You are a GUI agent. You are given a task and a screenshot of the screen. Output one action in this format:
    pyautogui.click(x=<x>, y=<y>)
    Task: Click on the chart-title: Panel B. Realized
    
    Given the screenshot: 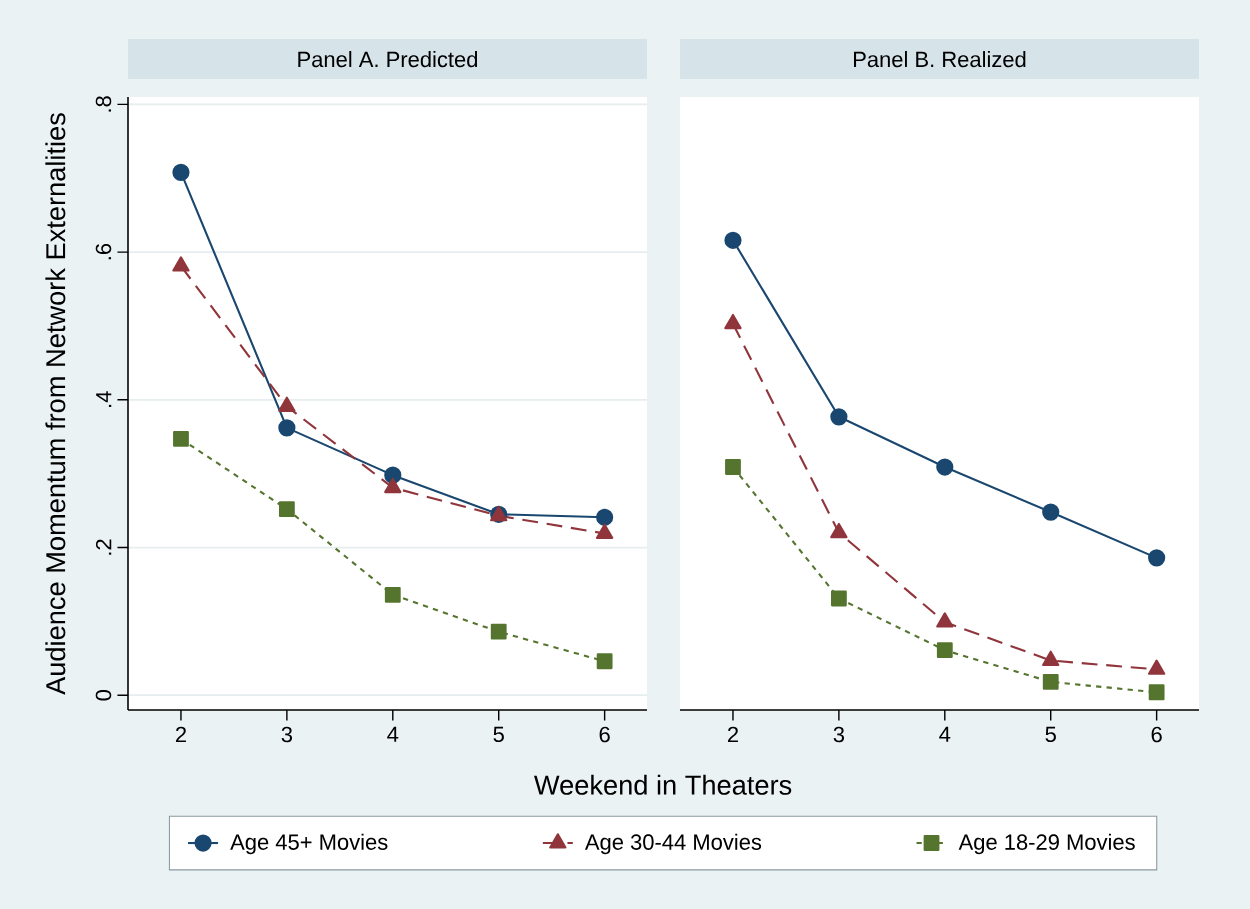 What is the action you would take?
    pyautogui.click(x=939, y=59)
    